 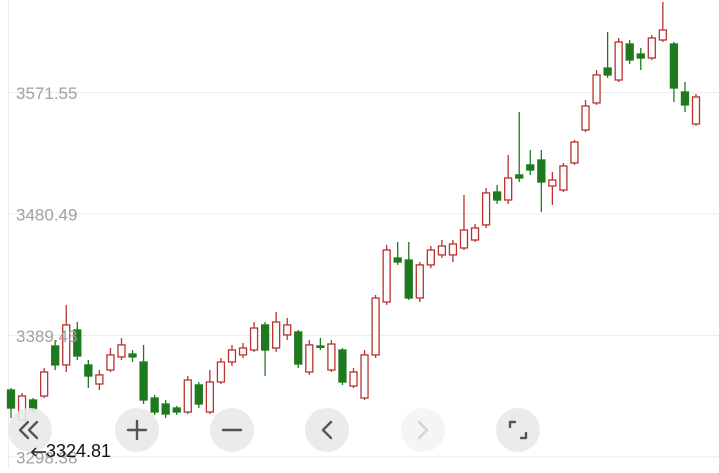 I want to click on y-tick-label: 3571.55, so click(x=46, y=93).